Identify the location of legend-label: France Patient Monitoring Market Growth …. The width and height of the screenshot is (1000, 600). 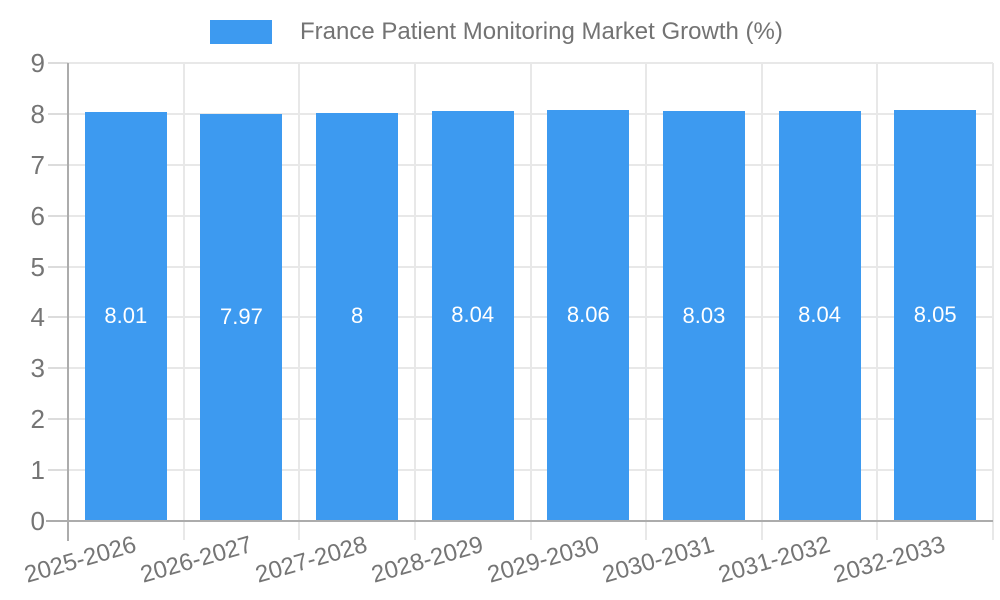
(541, 31).